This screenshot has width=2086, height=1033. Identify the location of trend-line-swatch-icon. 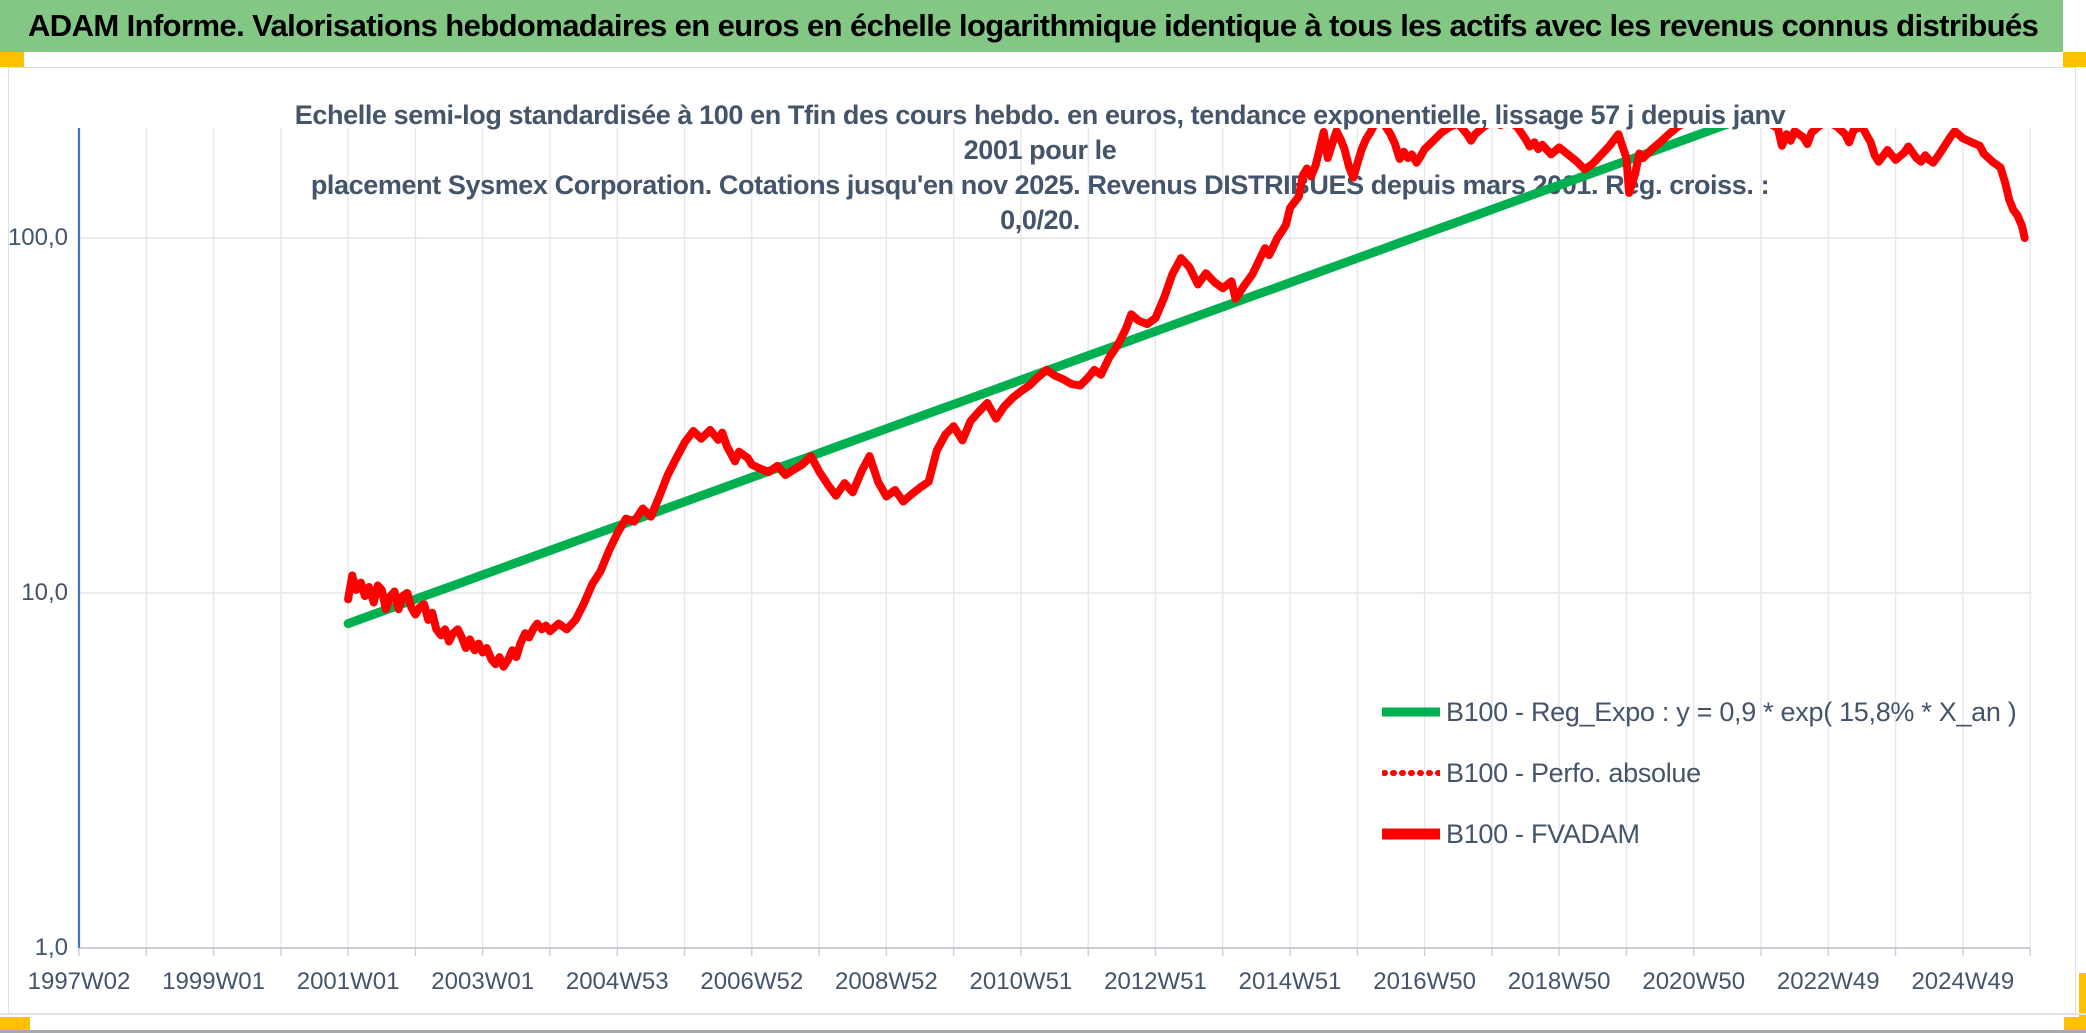
(1411, 712).